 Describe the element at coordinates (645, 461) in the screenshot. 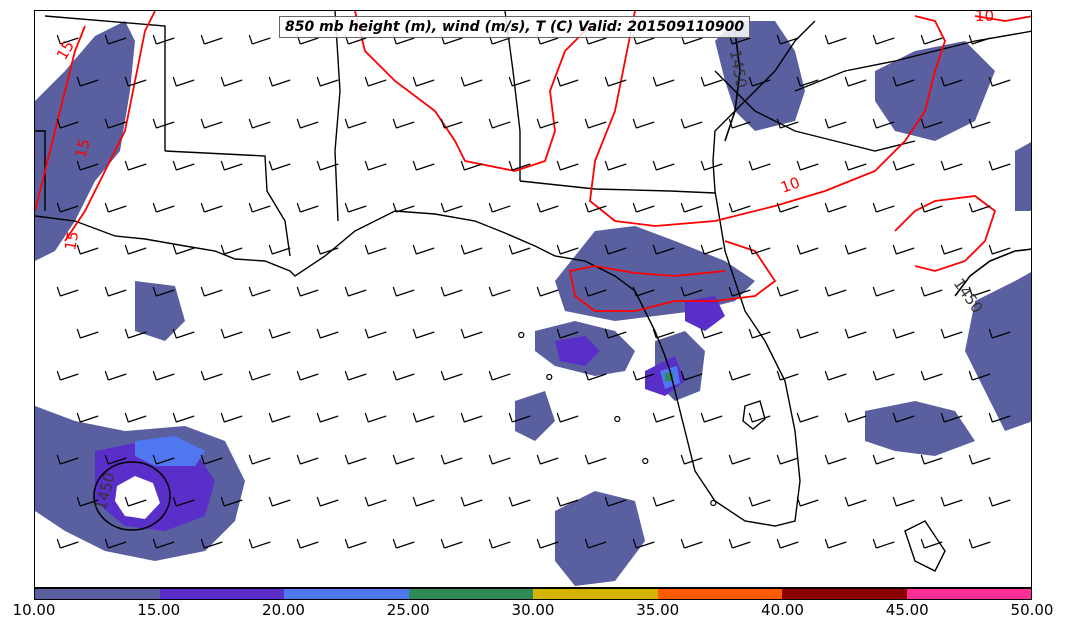

I see `calm-wind-marker` at that location.